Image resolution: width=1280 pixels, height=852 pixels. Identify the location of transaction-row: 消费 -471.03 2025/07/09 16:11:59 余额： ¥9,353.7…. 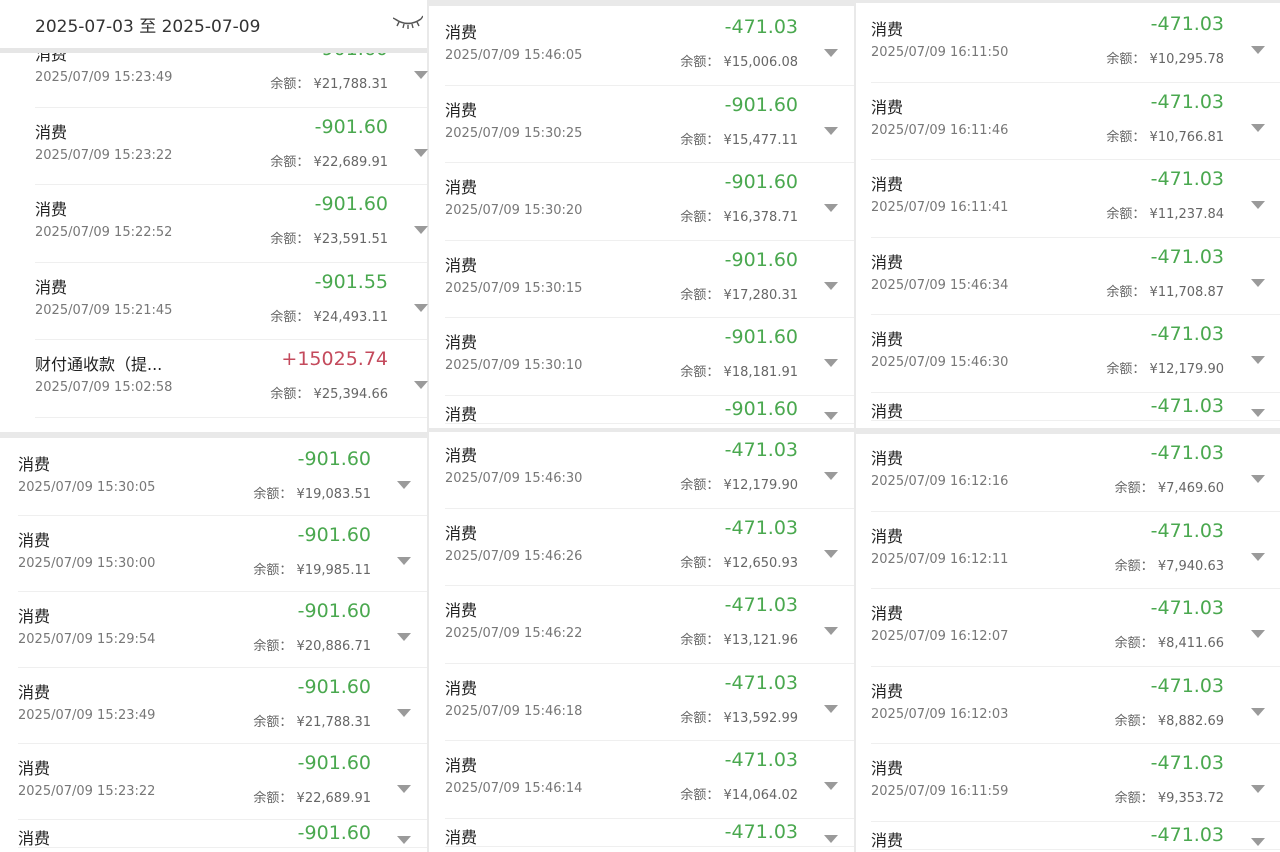
(1068, 783).